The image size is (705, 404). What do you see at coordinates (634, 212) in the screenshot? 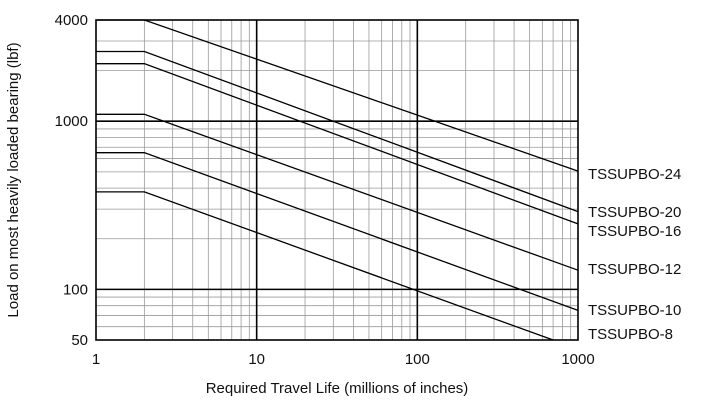
I see `series-label: TSSUPBO-20` at bounding box center [634, 212].